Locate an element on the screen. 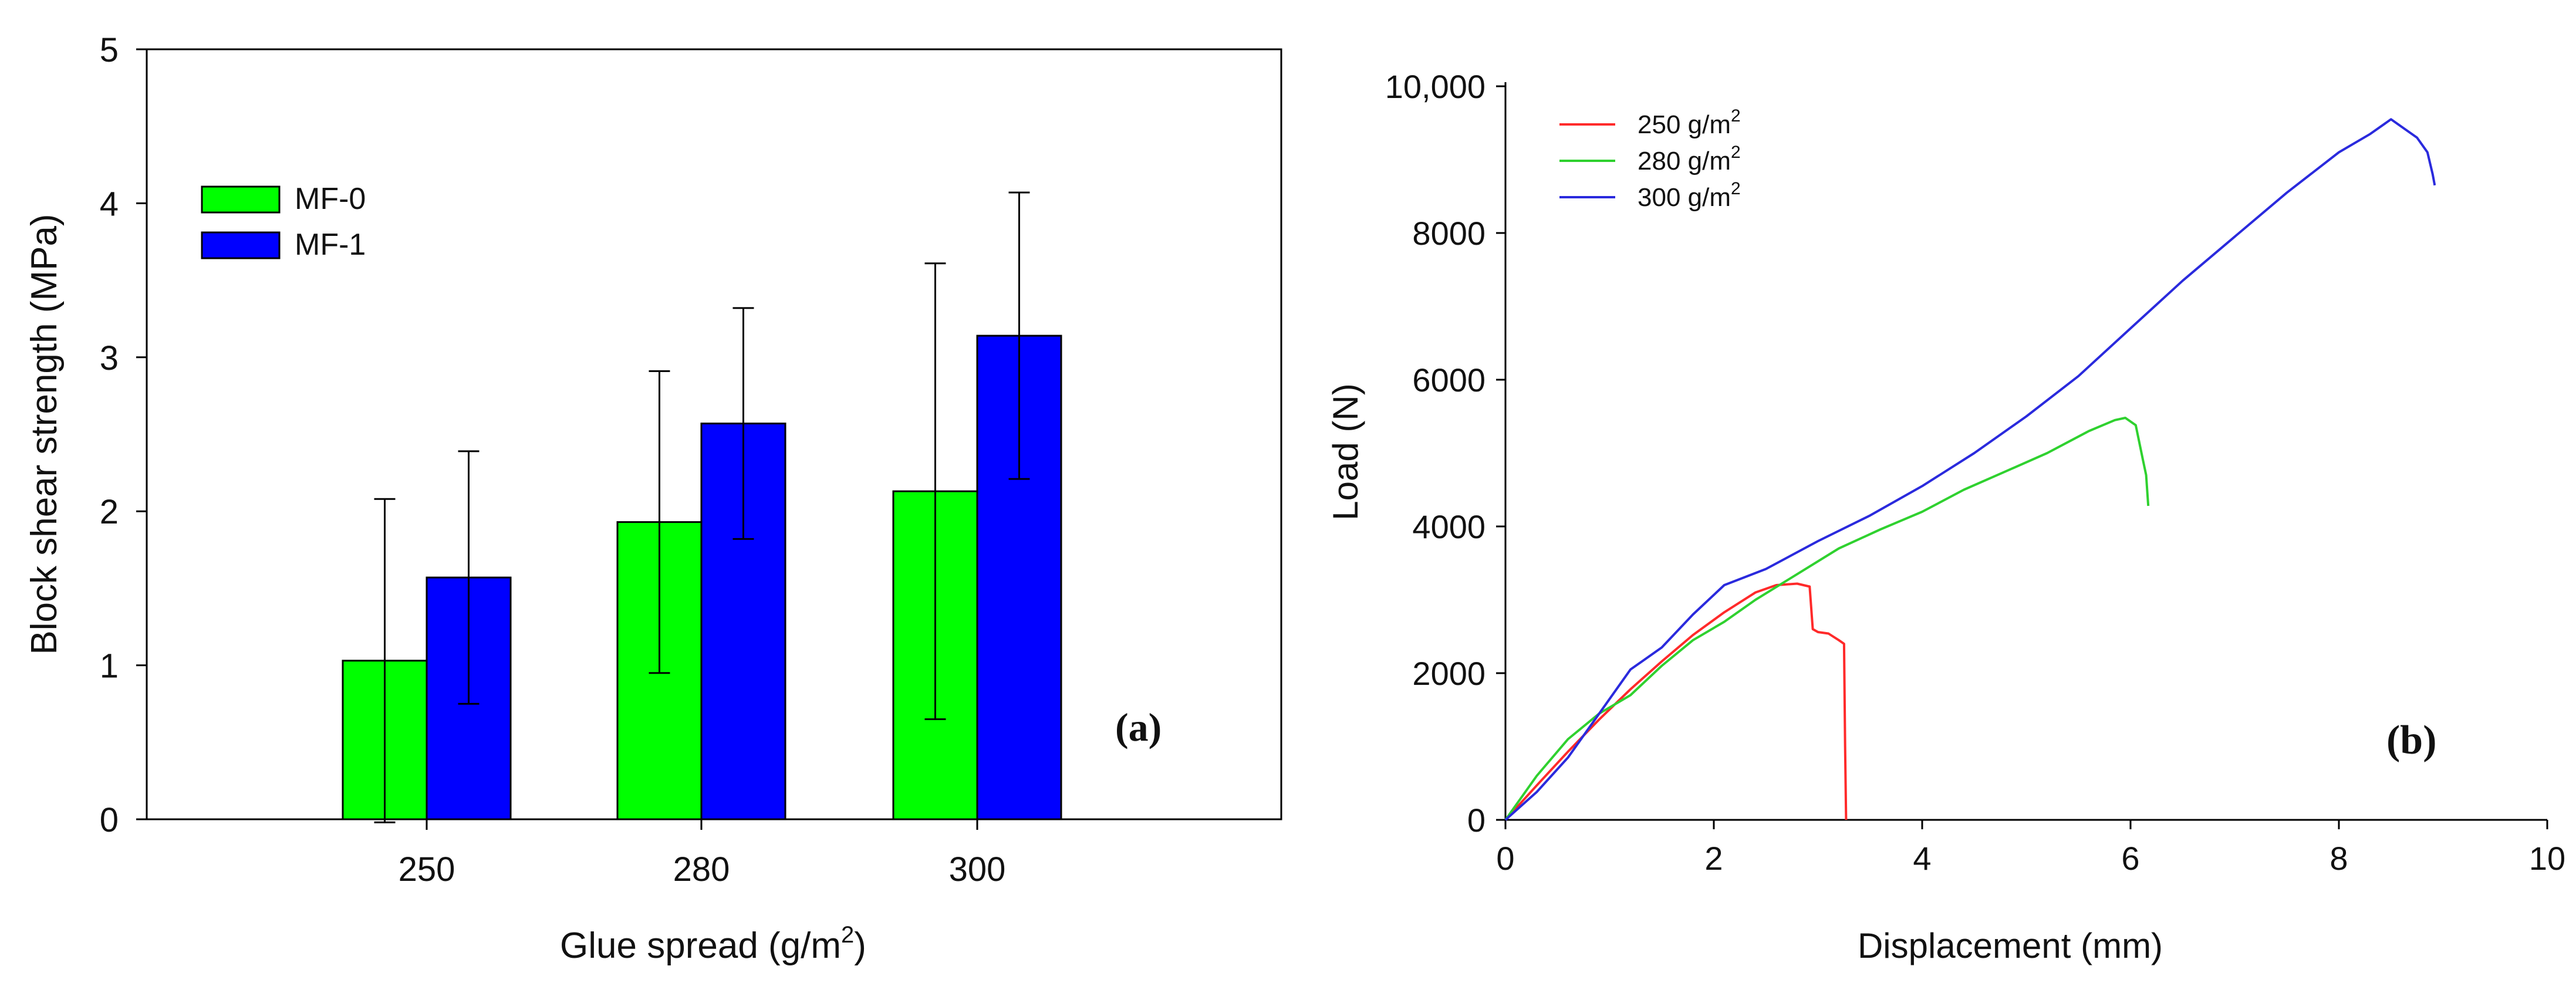  panel-a-legend-label: MF-1 is located at coordinates (330, 245).